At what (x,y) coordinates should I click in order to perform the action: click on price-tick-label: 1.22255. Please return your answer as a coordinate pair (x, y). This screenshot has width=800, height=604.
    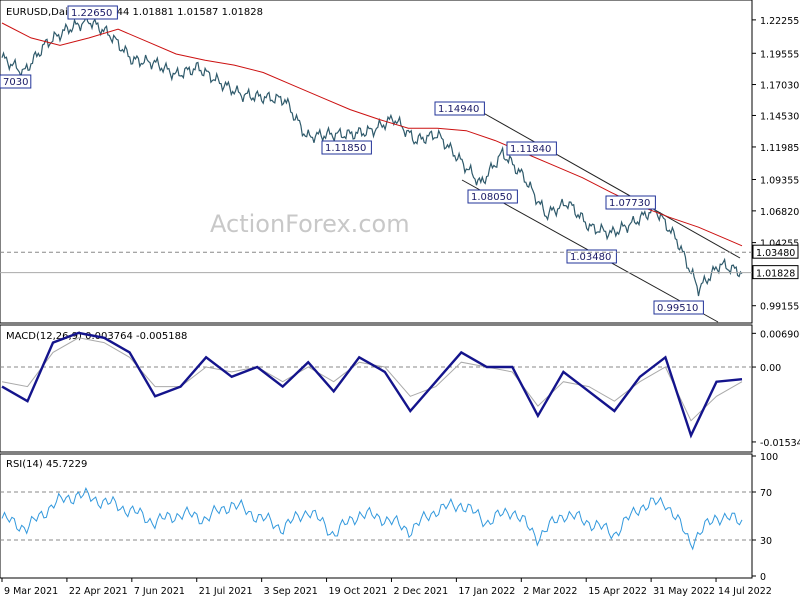
    Looking at the image, I should click on (779, 21).